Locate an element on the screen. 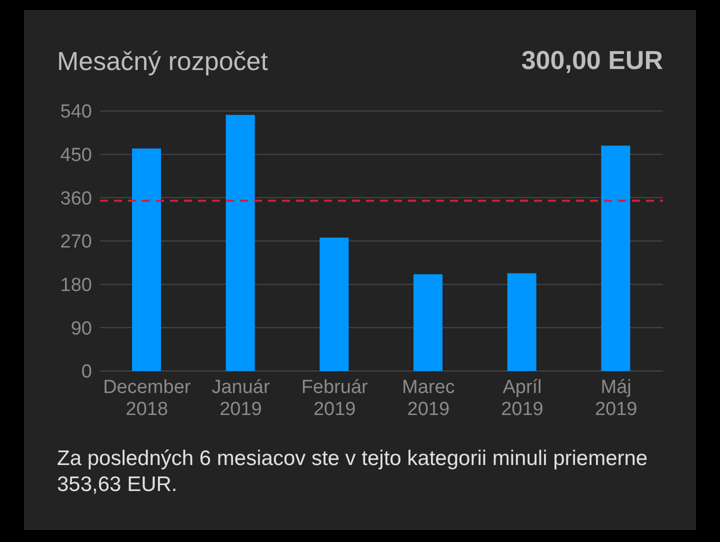  x-tick-label: Január 2019 is located at coordinates (241, 398).